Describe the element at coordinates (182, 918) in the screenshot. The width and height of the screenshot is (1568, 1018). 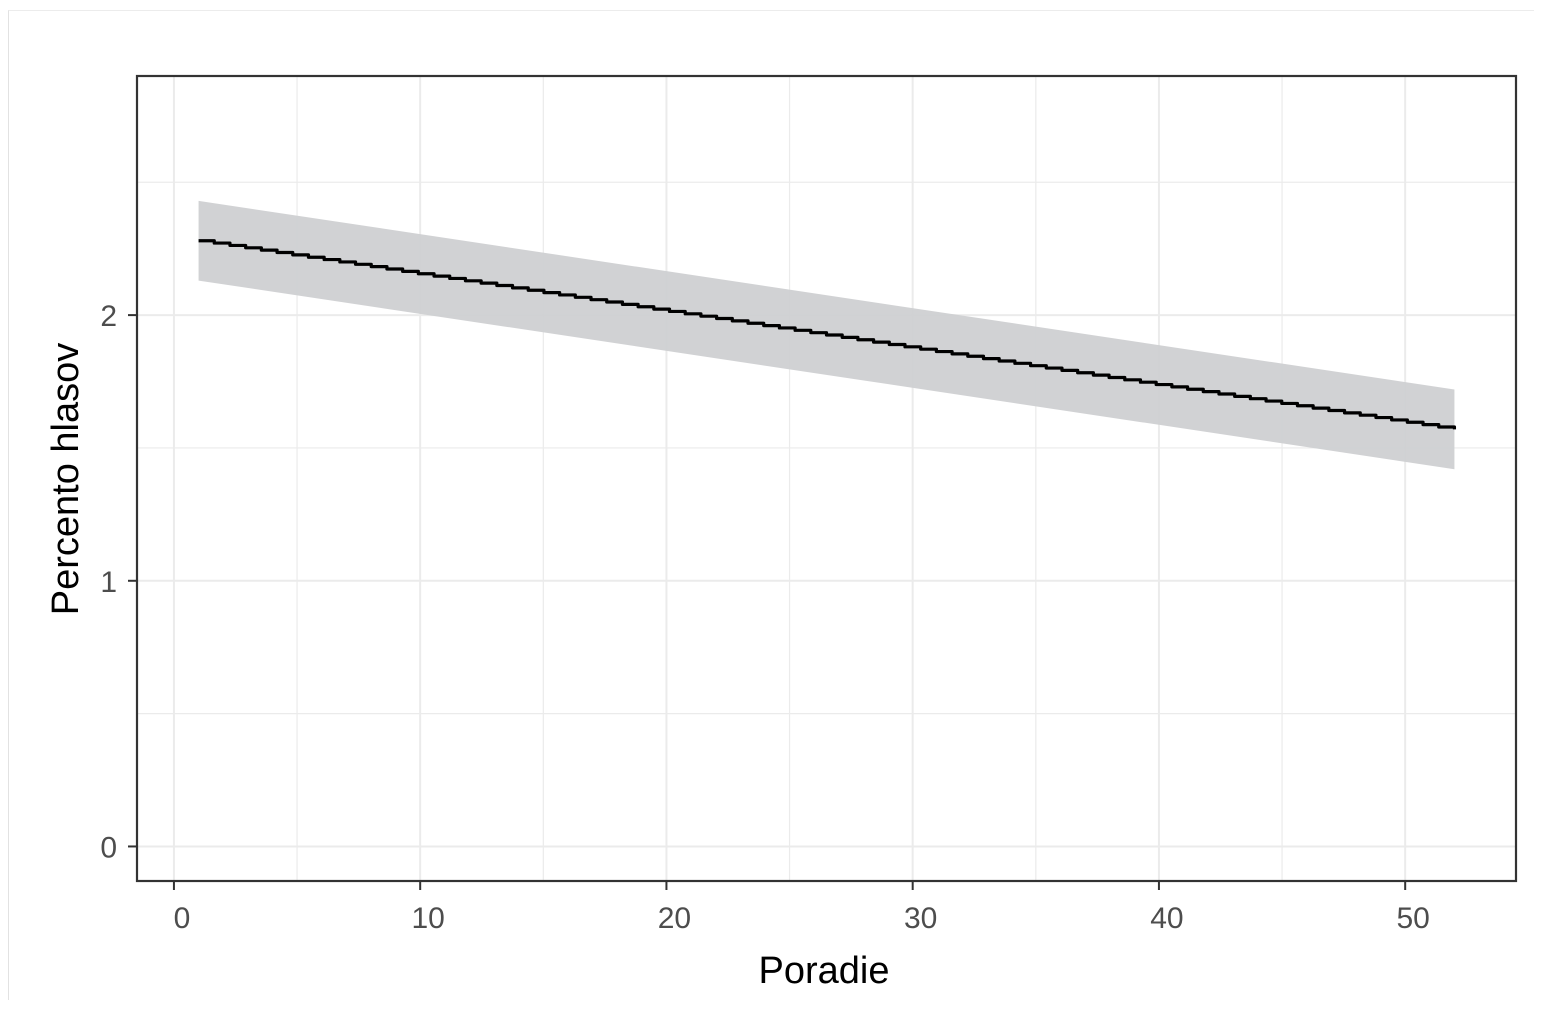
I see `x-tick-label: 0` at that location.